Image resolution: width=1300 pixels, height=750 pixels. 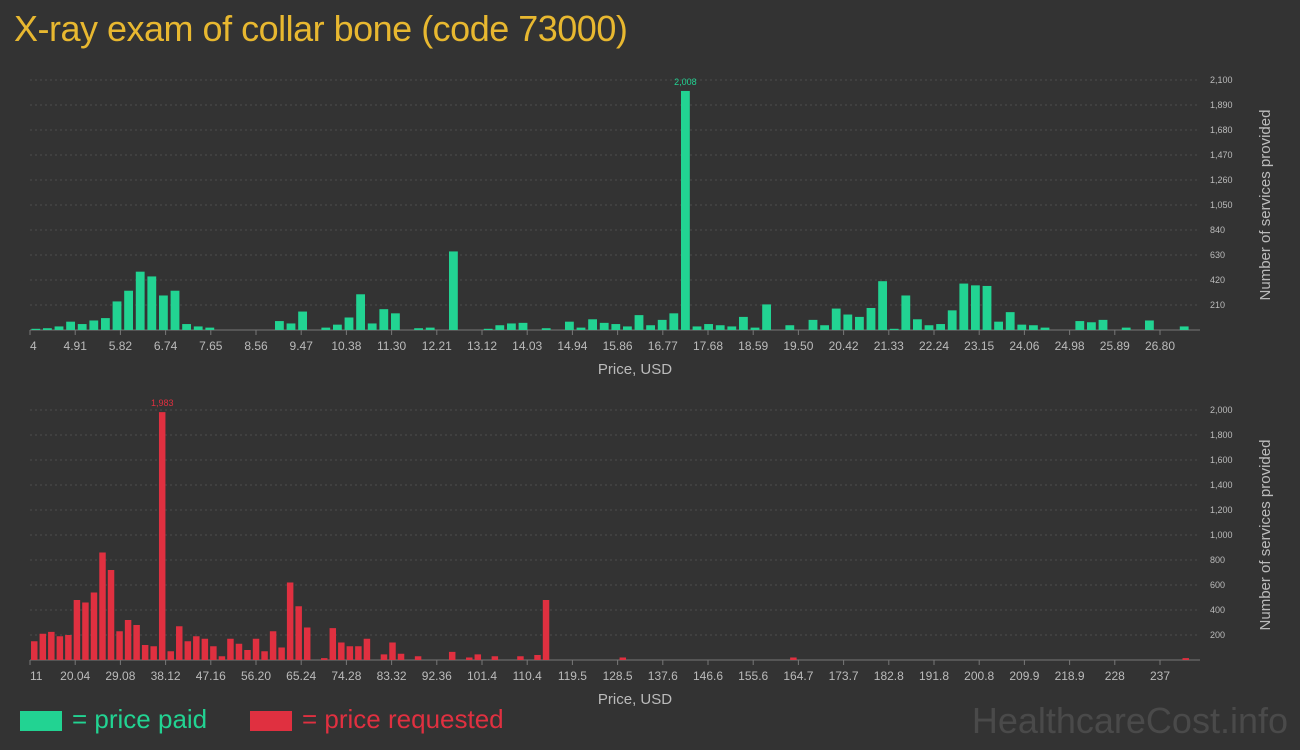 What do you see at coordinates (256, 346) in the screenshot?
I see `x-tick-label: 8.56` at bounding box center [256, 346].